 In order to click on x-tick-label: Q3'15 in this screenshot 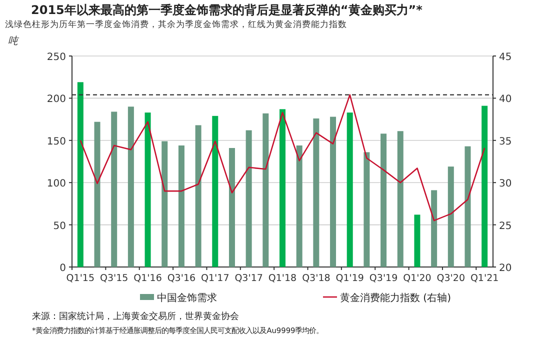, I will do `click(114, 278)`.